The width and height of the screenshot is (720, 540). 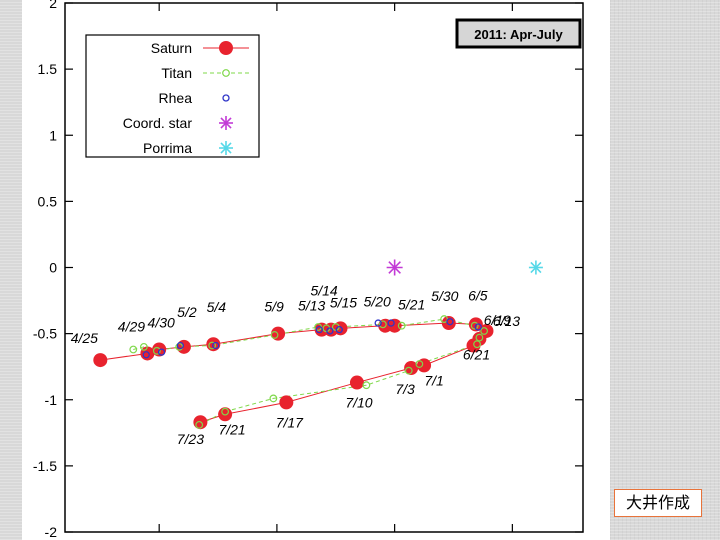 What do you see at coordinates (497, 320) in the screenshot?
I see `date-label: 6/19` at bounding box center [497, 320].